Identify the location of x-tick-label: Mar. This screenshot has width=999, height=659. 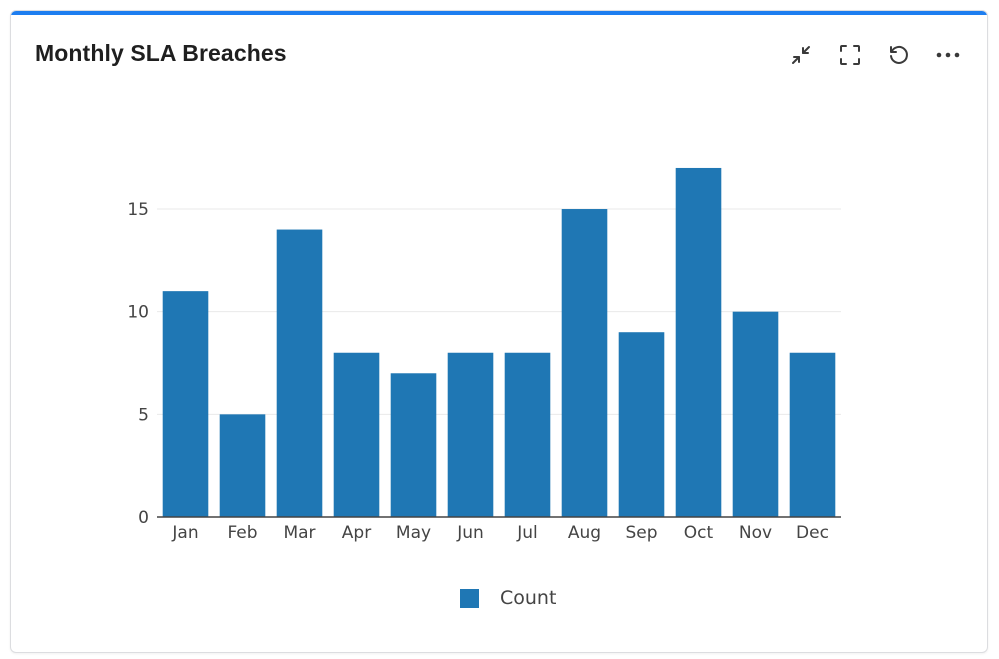
(299, 533).